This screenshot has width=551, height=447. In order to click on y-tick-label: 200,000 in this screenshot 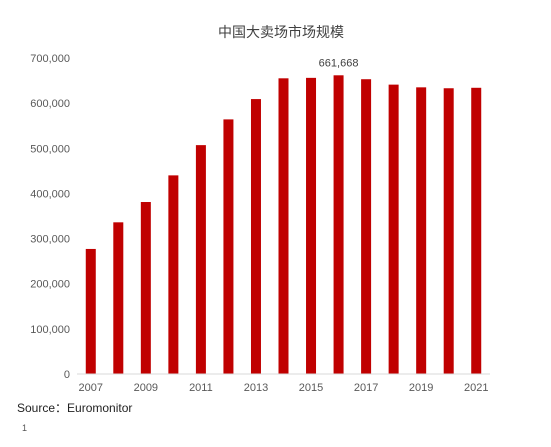, I will do `click(50, 285)`.